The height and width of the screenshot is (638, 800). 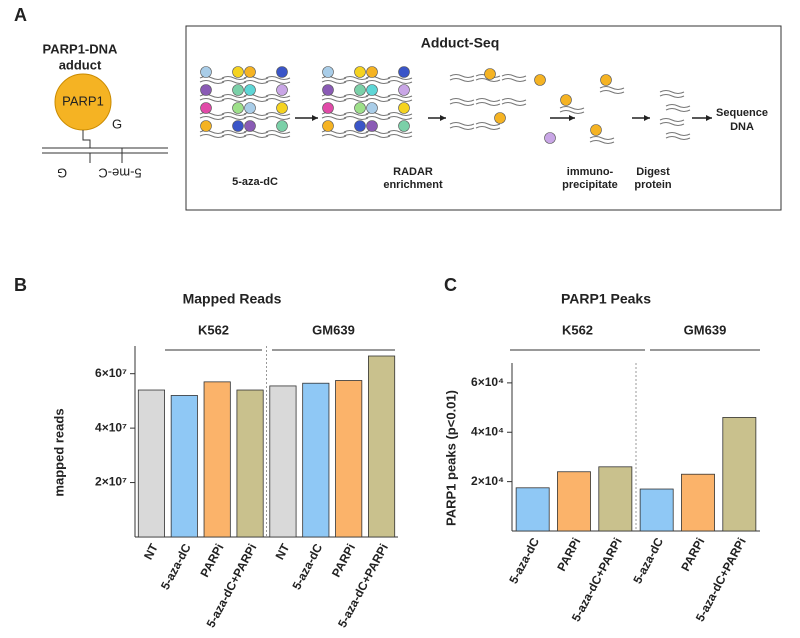 I want to click on base-label: 5-me-C, so click(x=119, y=173).